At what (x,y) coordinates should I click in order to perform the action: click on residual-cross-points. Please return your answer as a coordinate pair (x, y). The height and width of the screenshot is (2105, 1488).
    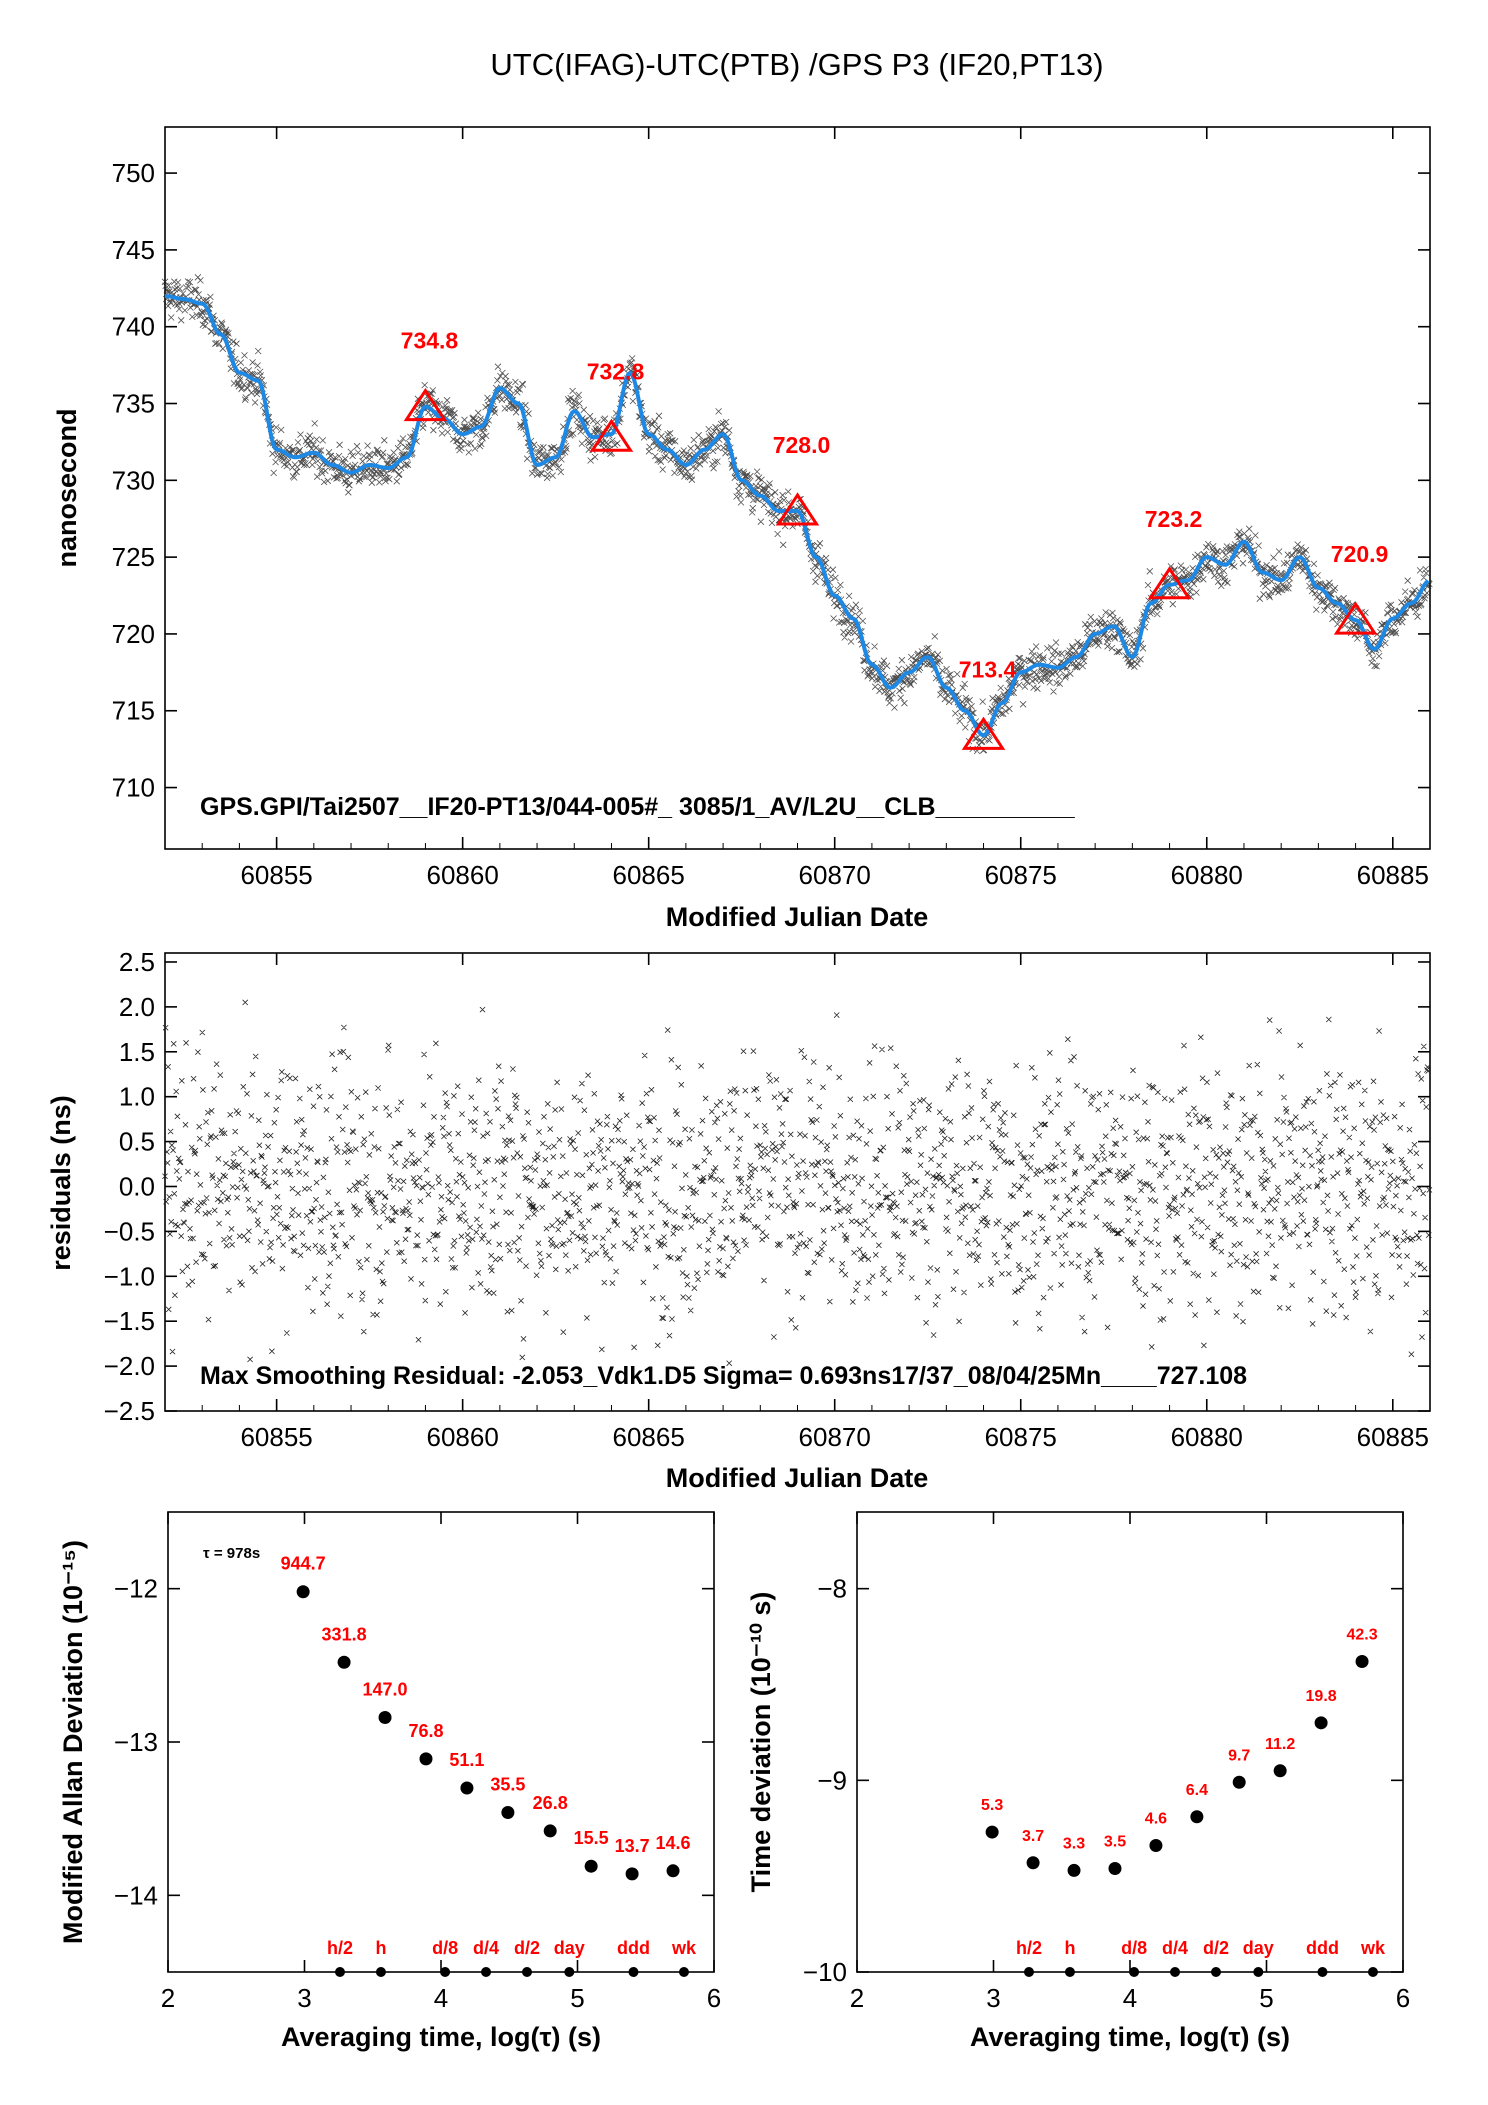
    Looking at the image, I should click on (797, 1183).